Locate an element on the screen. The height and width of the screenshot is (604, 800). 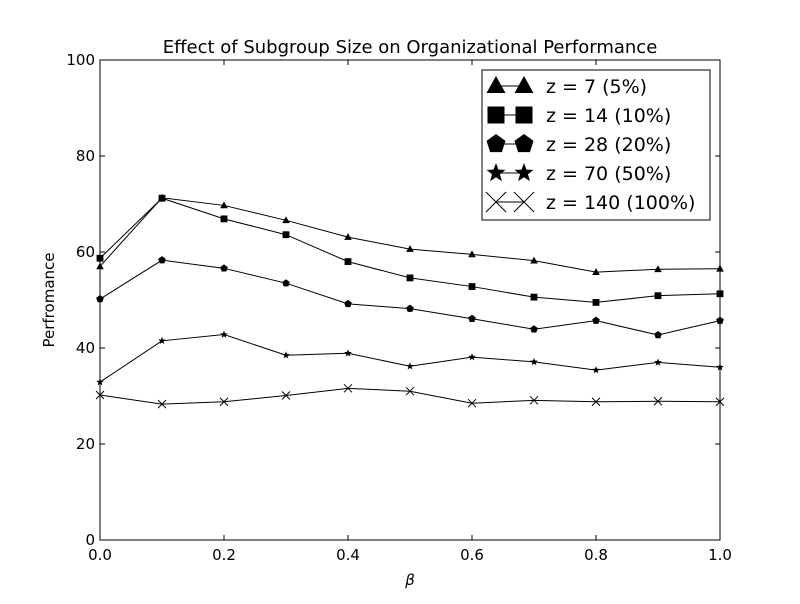
series-square is located at coordinates (410, 250).